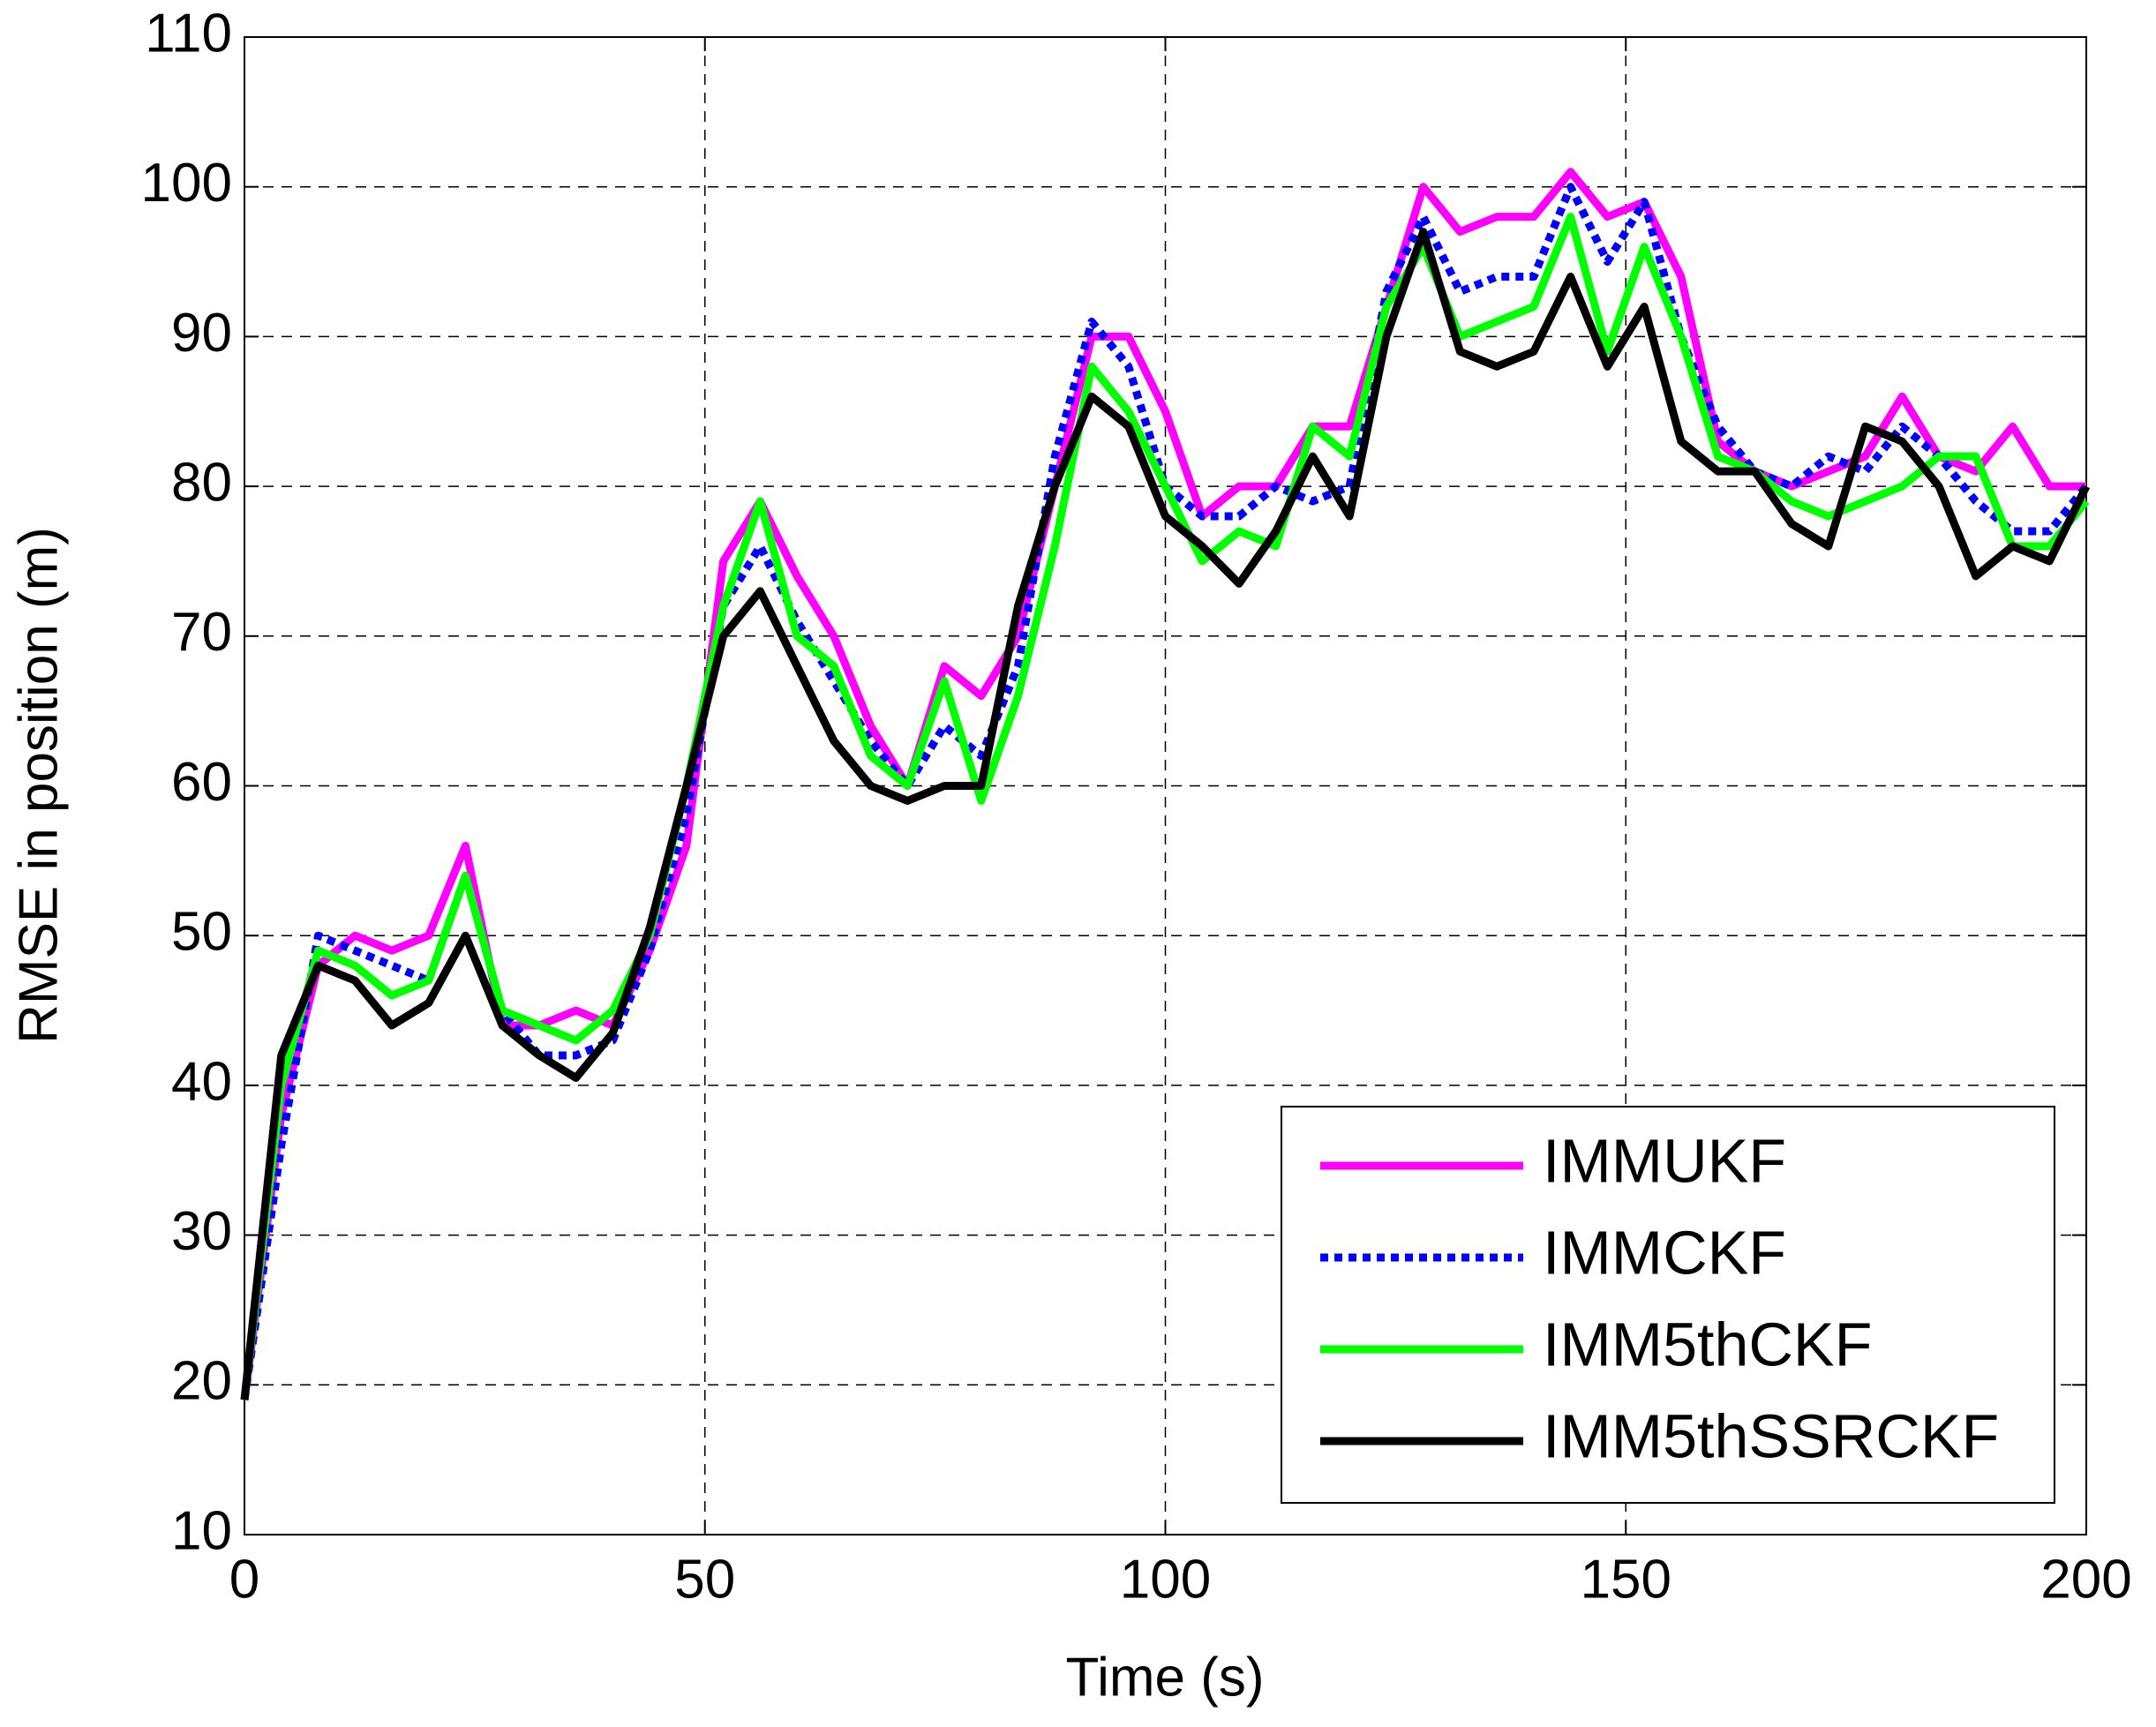 The image size is (2156, 1727). Describe the element at coordinates (201, 632) in the screenshot. I see `y-tick-label: 70` at that location.